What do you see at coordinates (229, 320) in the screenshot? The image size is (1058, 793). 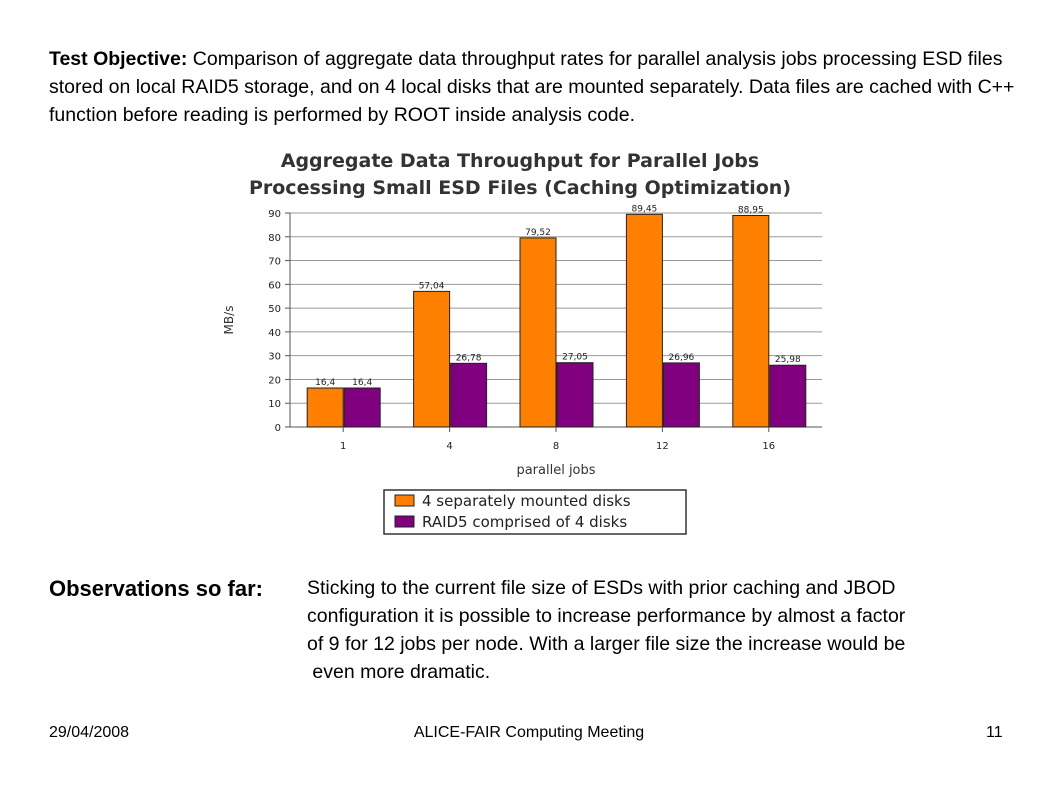 I see `y-axis-label: MB/s` at bounding box center [229, 320].